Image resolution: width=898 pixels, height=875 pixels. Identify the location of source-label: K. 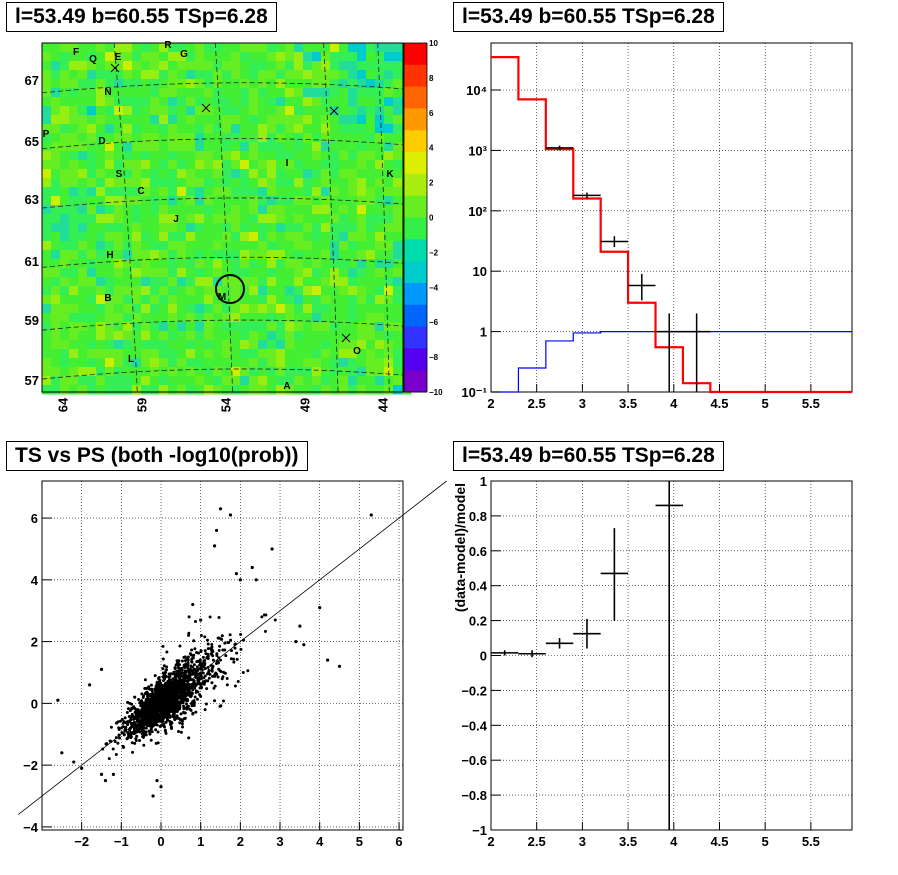
(390, 174).